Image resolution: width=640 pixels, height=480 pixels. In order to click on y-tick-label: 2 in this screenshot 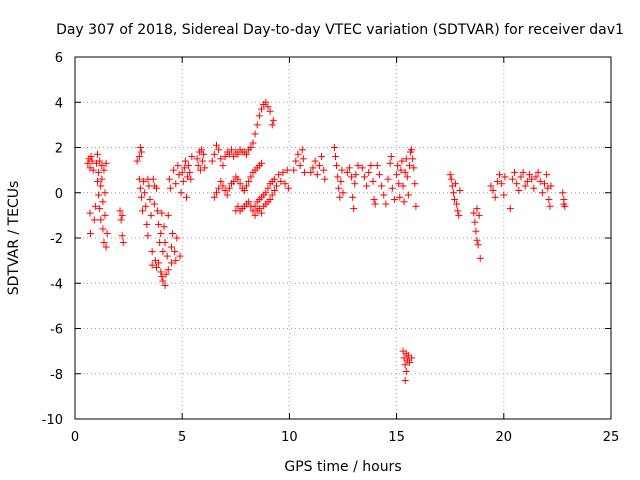, I will do `click(59, 149)`.